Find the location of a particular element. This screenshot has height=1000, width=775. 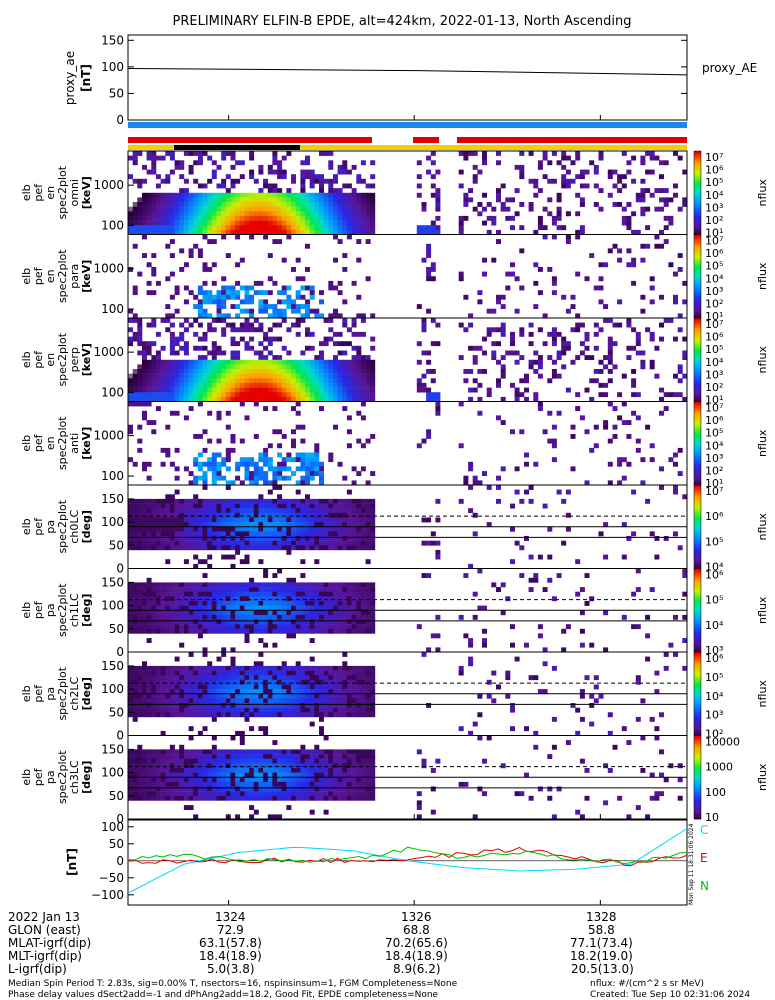

colorbar-tick-label: 10² is located at coordinates (714, 470).